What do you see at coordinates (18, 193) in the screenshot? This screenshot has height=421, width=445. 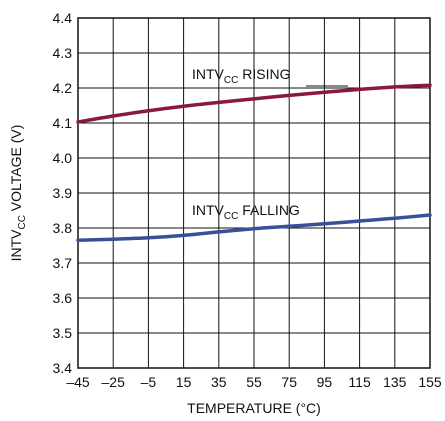 I see `y-axis-title: INTVCC VOLTAGE (V)` at bounding box center [18, 193].